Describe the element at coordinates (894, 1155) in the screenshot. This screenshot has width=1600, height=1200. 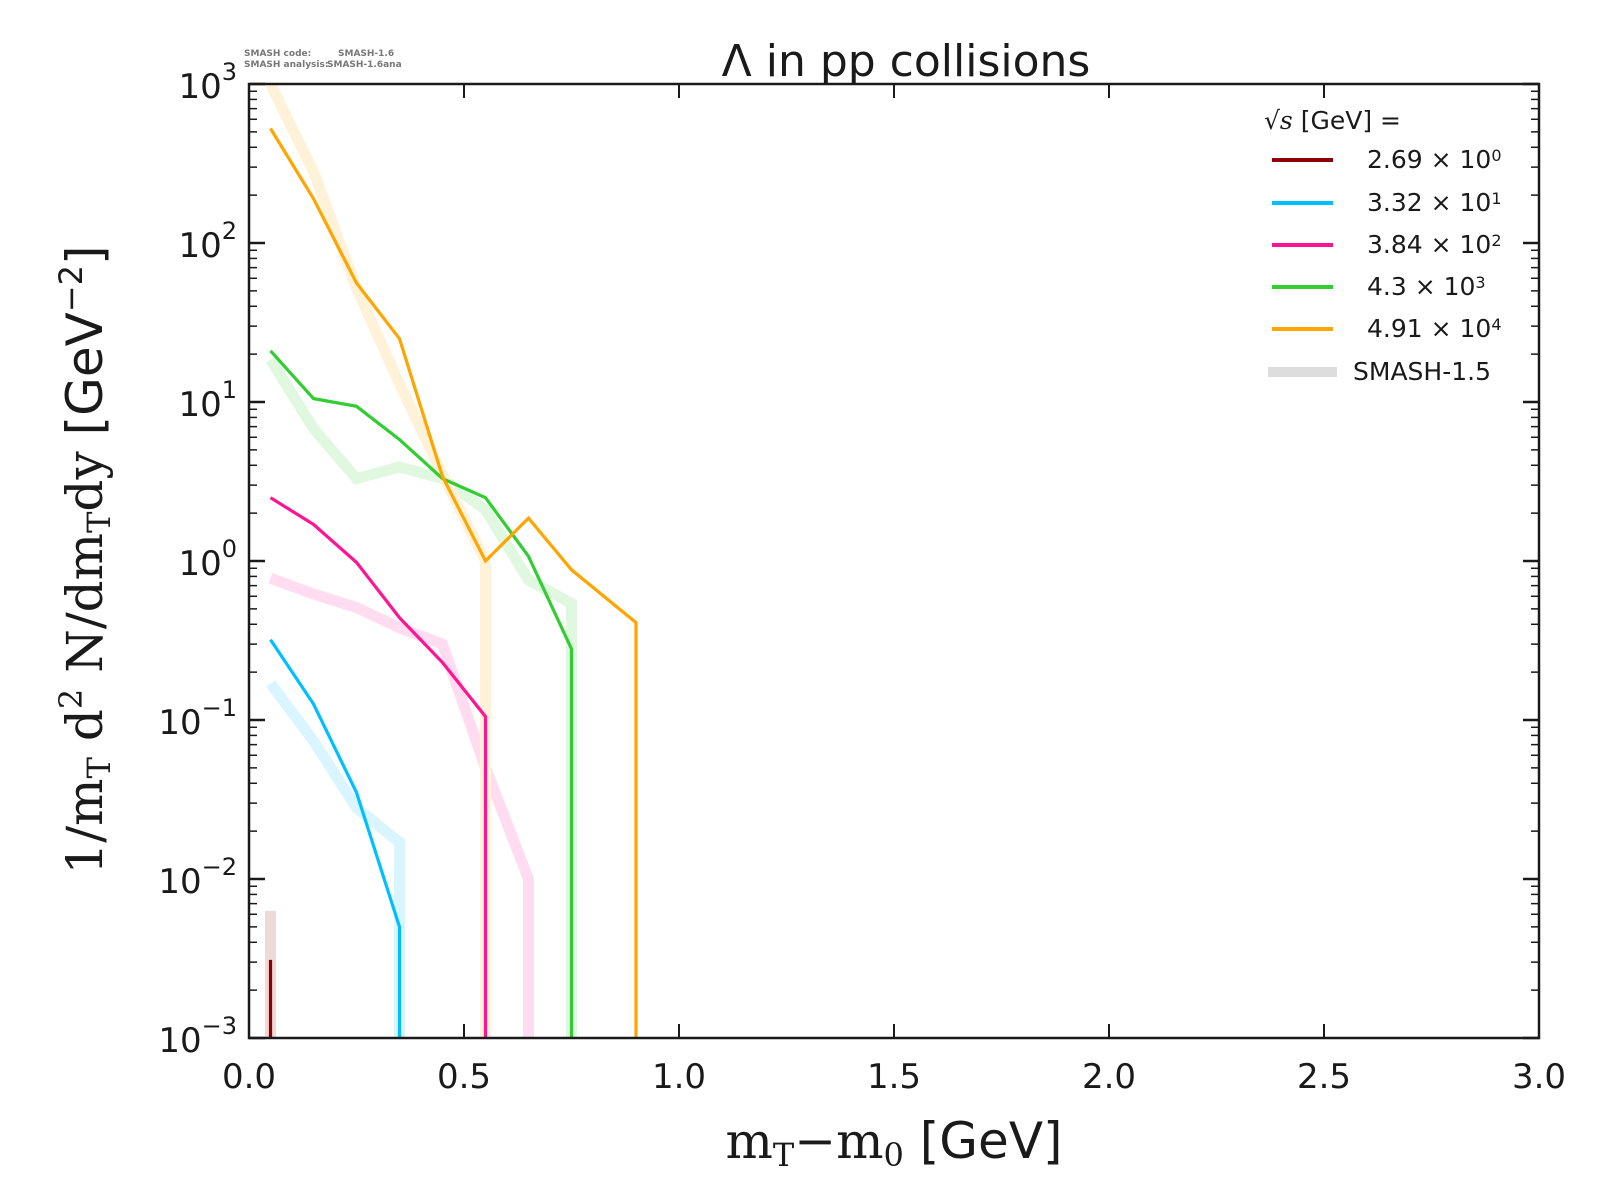
I see `x-label-sub2: 0` at that location.